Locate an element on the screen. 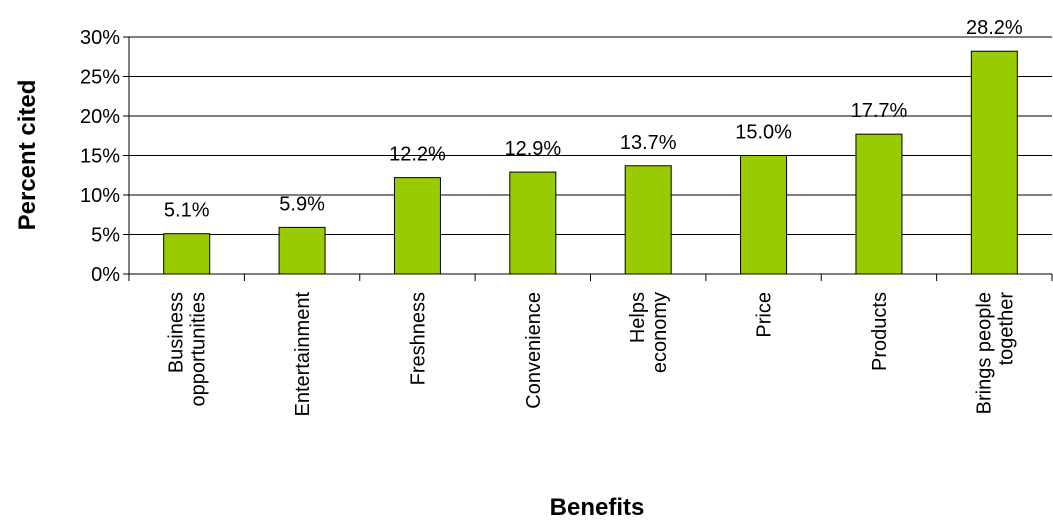 The width and height of the screenshot is (1053, 527). x-tick-label: Freshness is located at coordinates (418, 338).